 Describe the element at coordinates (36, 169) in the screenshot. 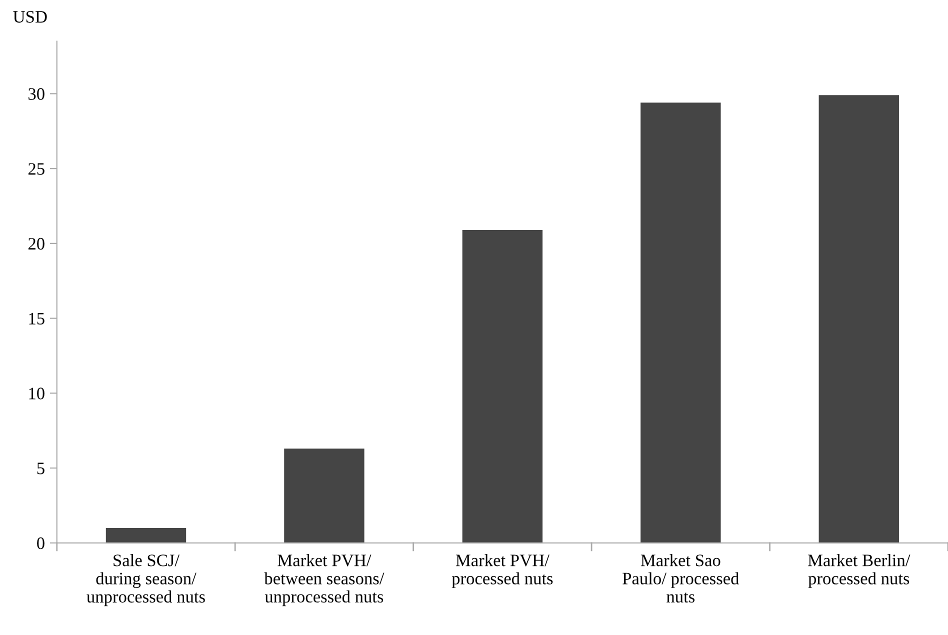

I see `y-tick-label: 25` at that location.